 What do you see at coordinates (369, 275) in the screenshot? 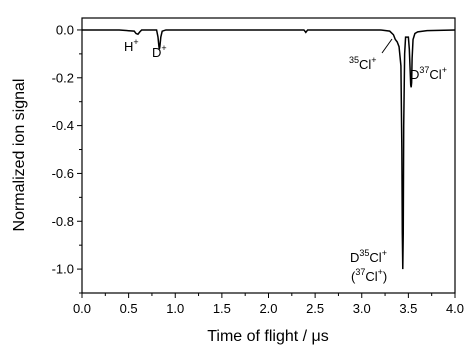
I see `annotation-37cl-plus-paren: (37Cl+)` at bounding box center [369, 275].